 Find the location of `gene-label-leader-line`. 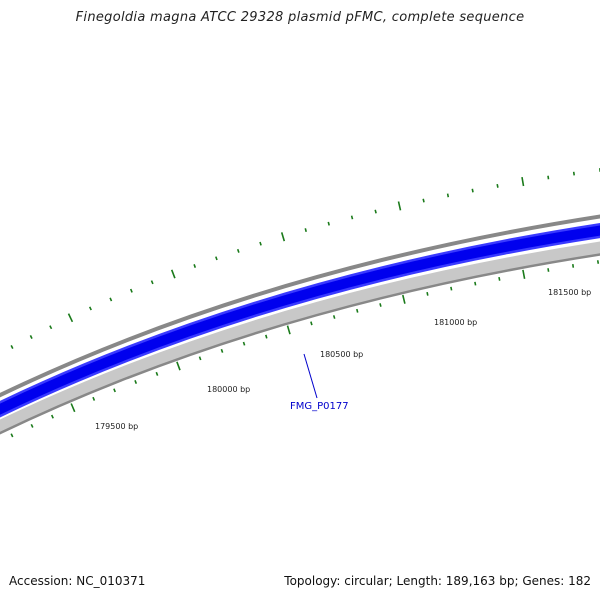

gene-label-leader-line is located at coordinates (310, 376).